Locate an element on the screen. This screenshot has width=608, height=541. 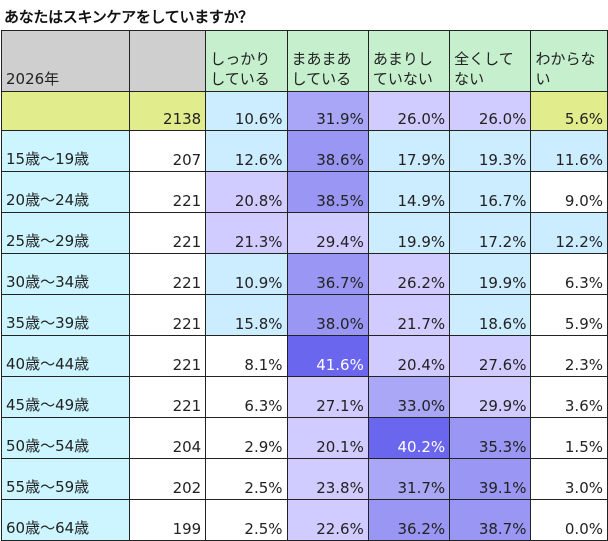
total-n: 2138 is located at coordinates (168, 111).